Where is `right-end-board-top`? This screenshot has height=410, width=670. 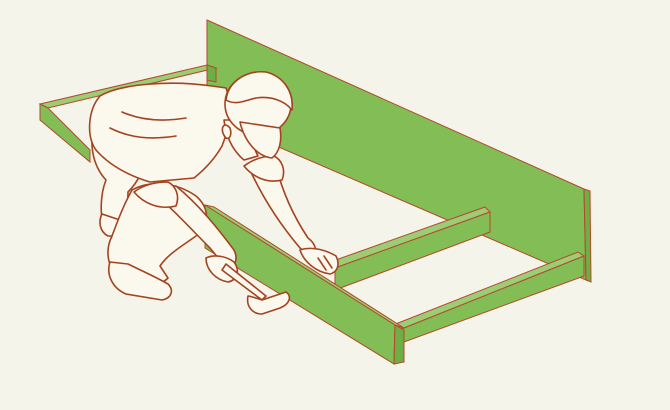
right-end-board-top is located at coordinates (489, 291).